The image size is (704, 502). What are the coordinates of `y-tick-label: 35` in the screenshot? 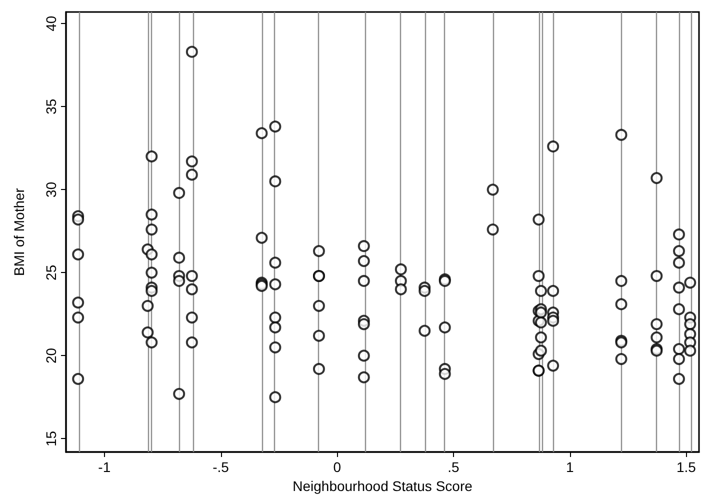 It's located at (51, 106).